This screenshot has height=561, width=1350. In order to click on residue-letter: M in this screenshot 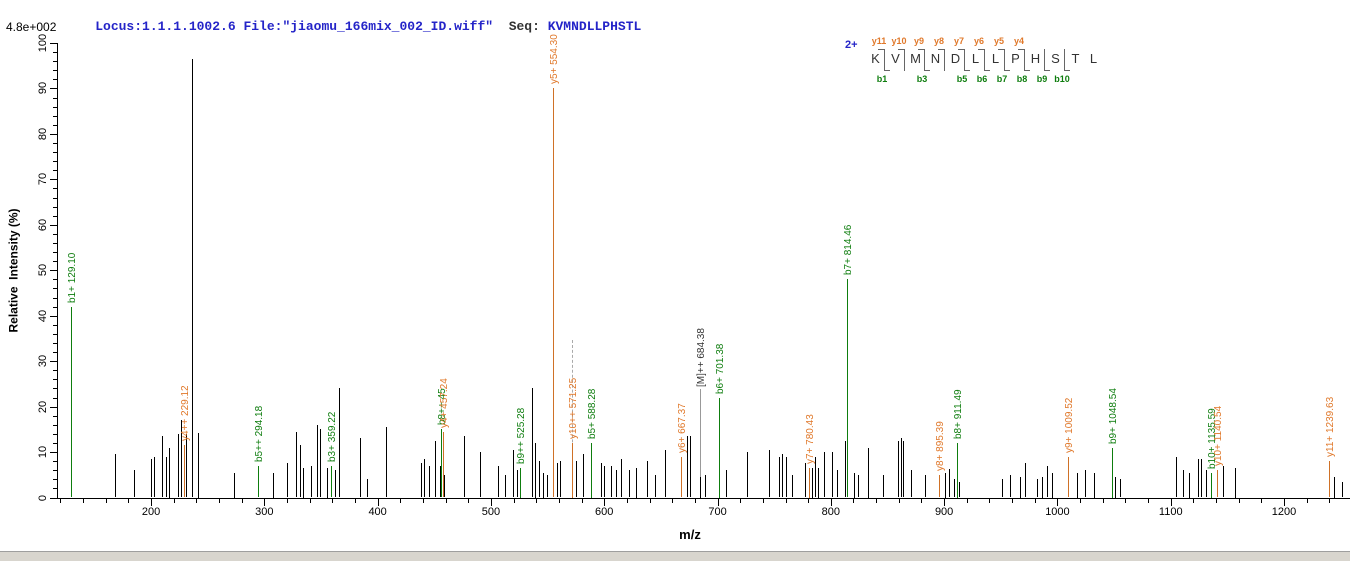, I will do `click(915, 58)`.